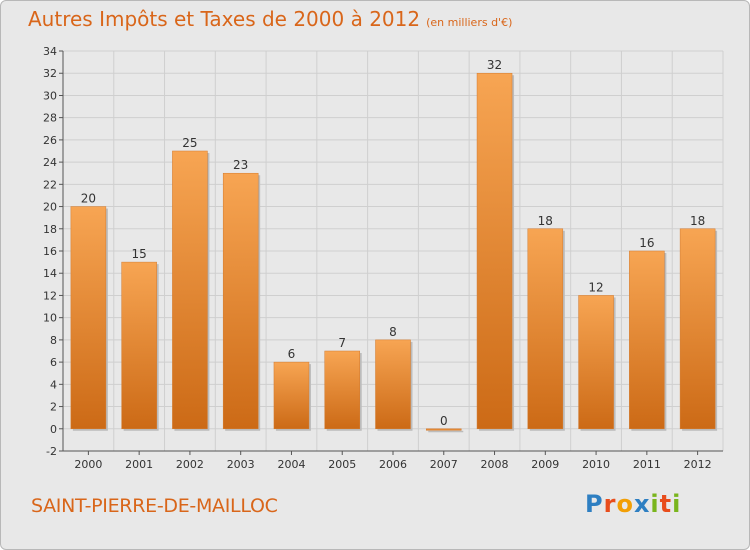 Image resolution: width=750 pixels, height=550 pixels. Describe the element at coordinates (53, 362) in the screenshot. I see `y-tick-label: 6` at that location.